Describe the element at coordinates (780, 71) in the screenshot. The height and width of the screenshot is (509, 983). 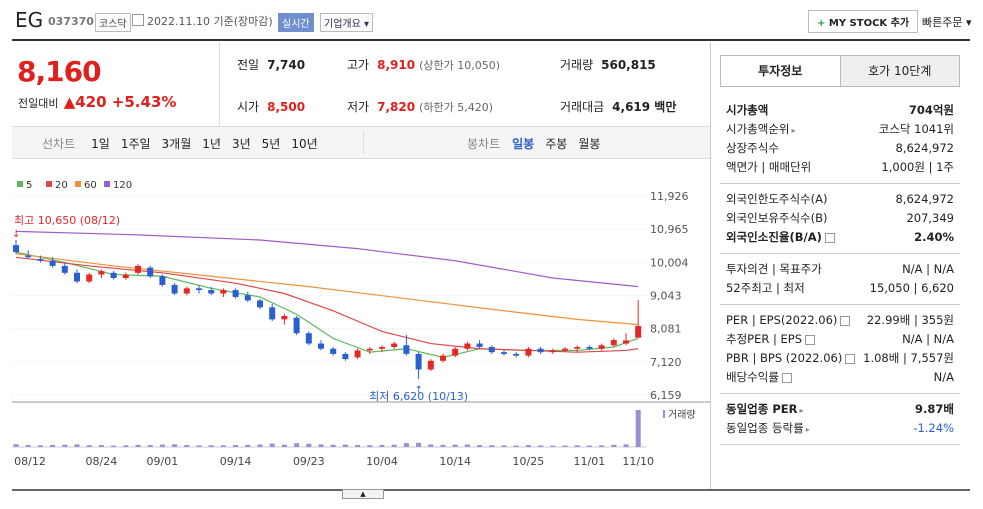
I see `tab: 투자정보` at that location.